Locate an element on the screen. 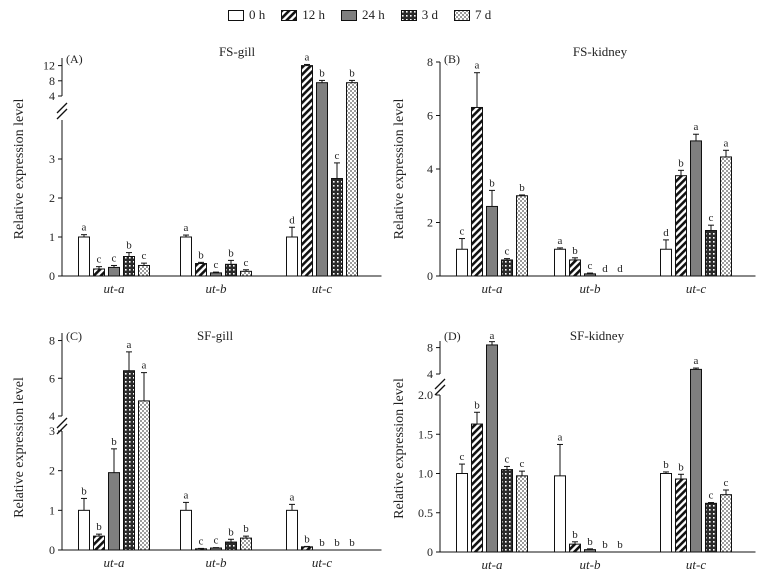 The height and width of the screenshot is (583, 768). legend-item-24h: 24 h is located at coordinates (363, 15).